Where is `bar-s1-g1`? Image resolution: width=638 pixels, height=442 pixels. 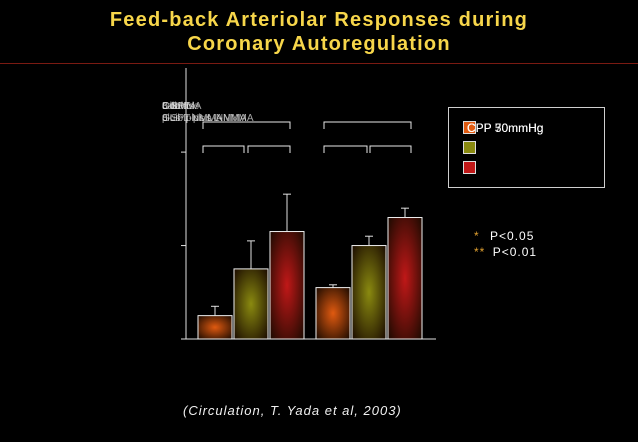 bar-s1-g1 is located at coordinates (215, 327).